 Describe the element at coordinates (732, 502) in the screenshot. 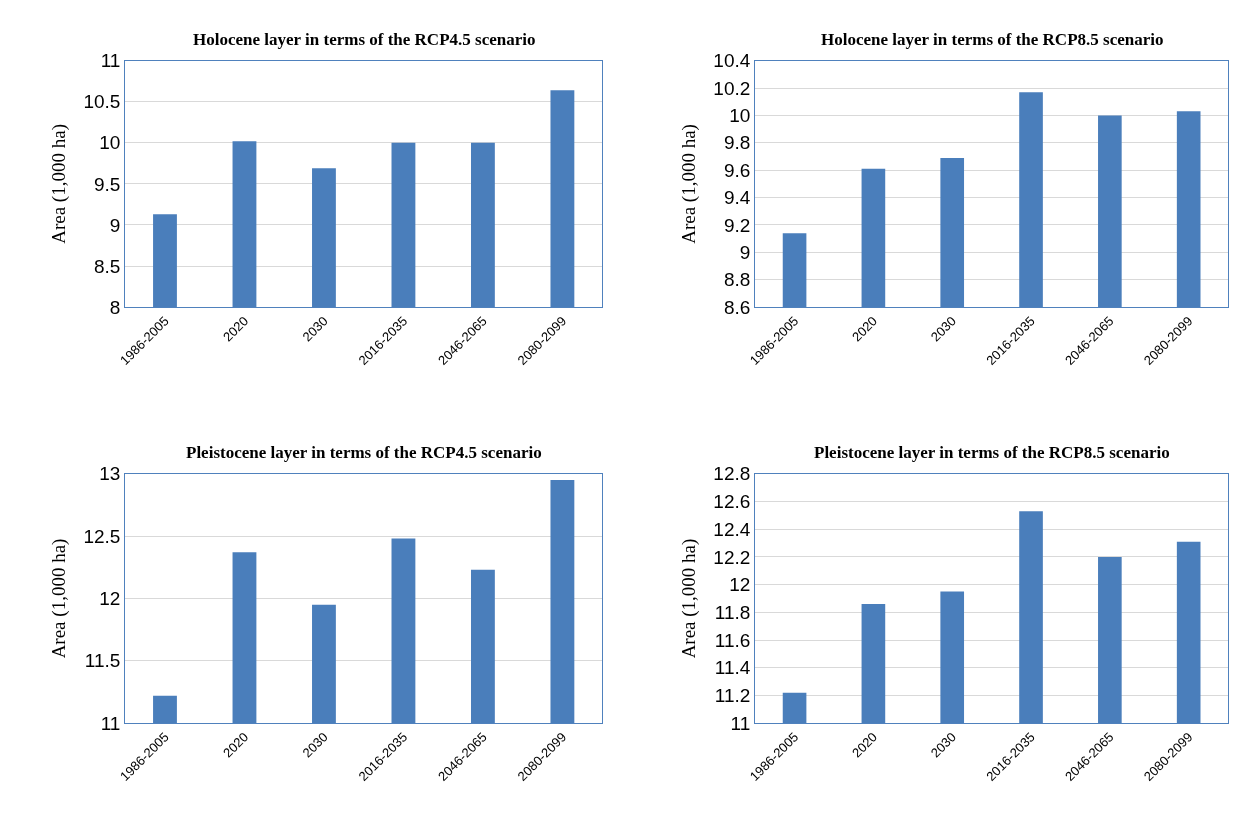

I see `y-tick-label: 12.6` at that location.